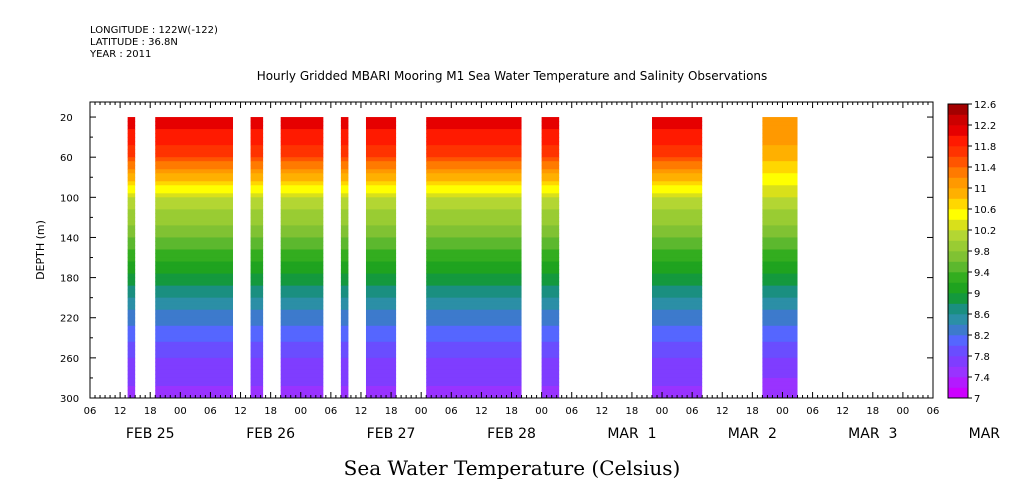 The image size is (1009, 504). I want to click on x-day-label: FEB 28, so click(511, 434).